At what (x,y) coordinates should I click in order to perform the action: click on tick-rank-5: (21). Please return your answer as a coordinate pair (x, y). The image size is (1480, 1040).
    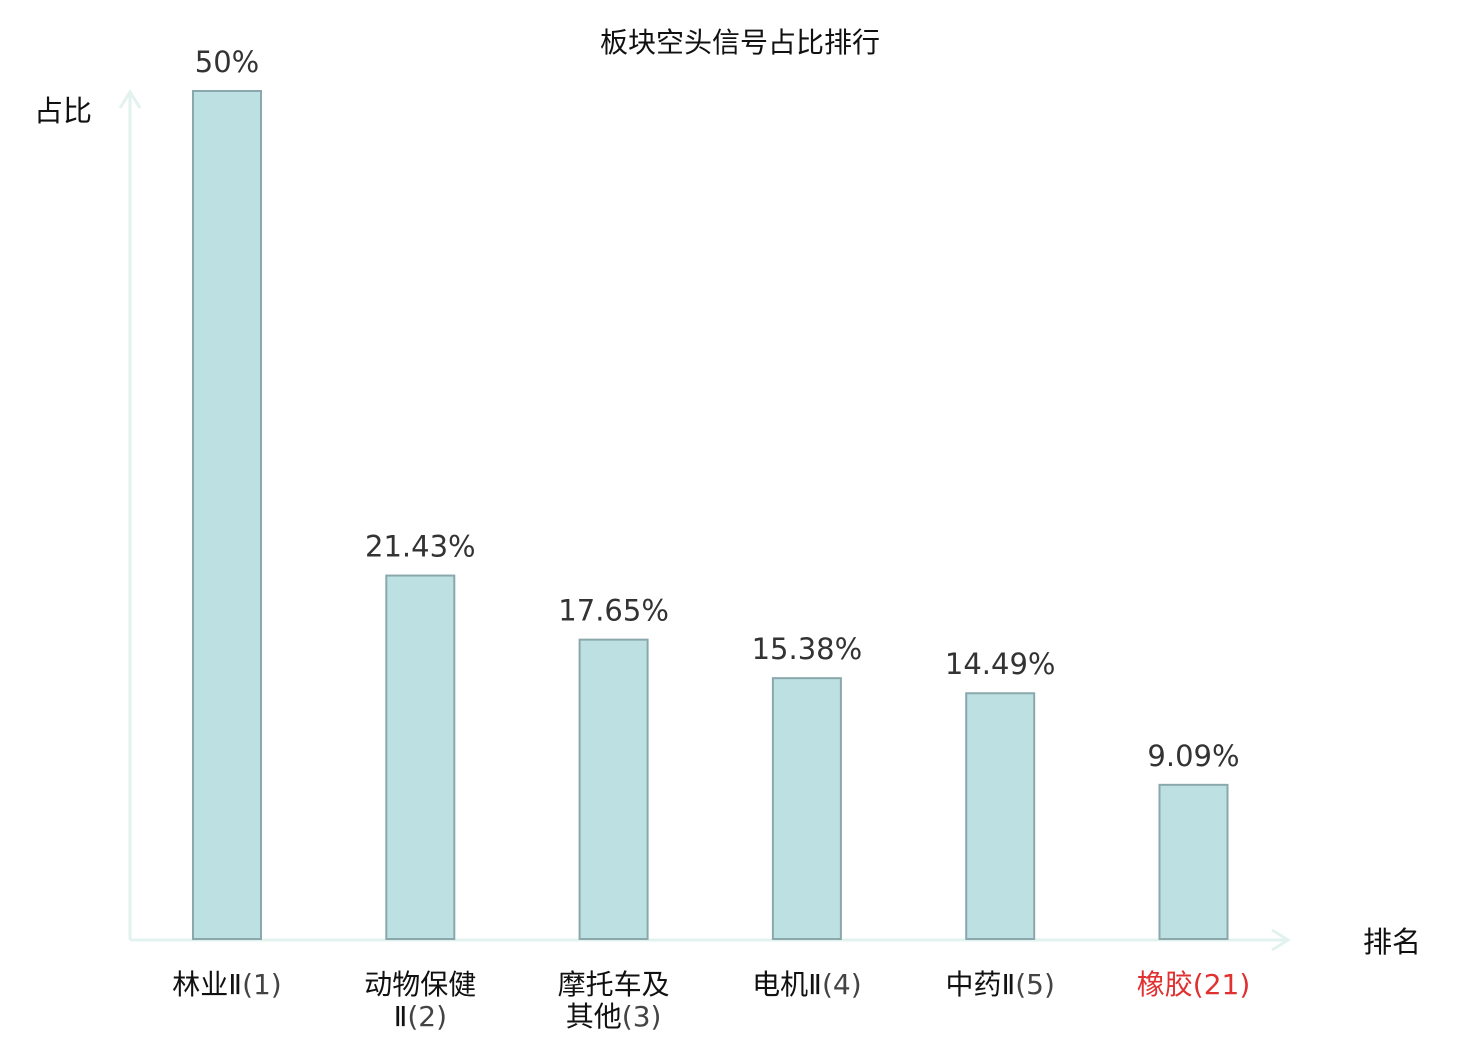
    Looking at the image, I should click on (1221, 984).